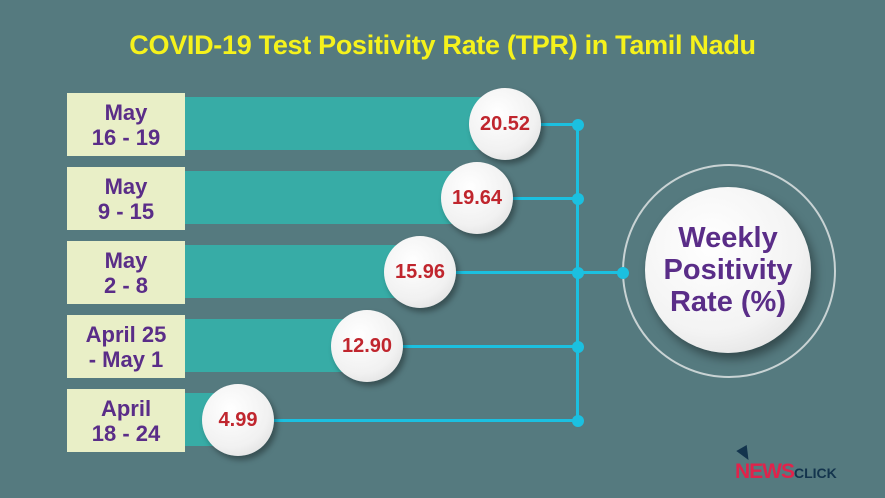 The width and height of the screenshot is (885, 498). What do you see at coordinates (126, 408) in the screenshot?
I see `label-line1: April` at bounding box center [126, 408].